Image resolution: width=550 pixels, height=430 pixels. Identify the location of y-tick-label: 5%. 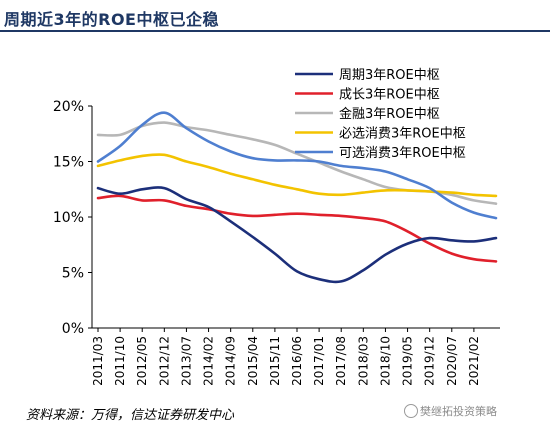
(73, 274).